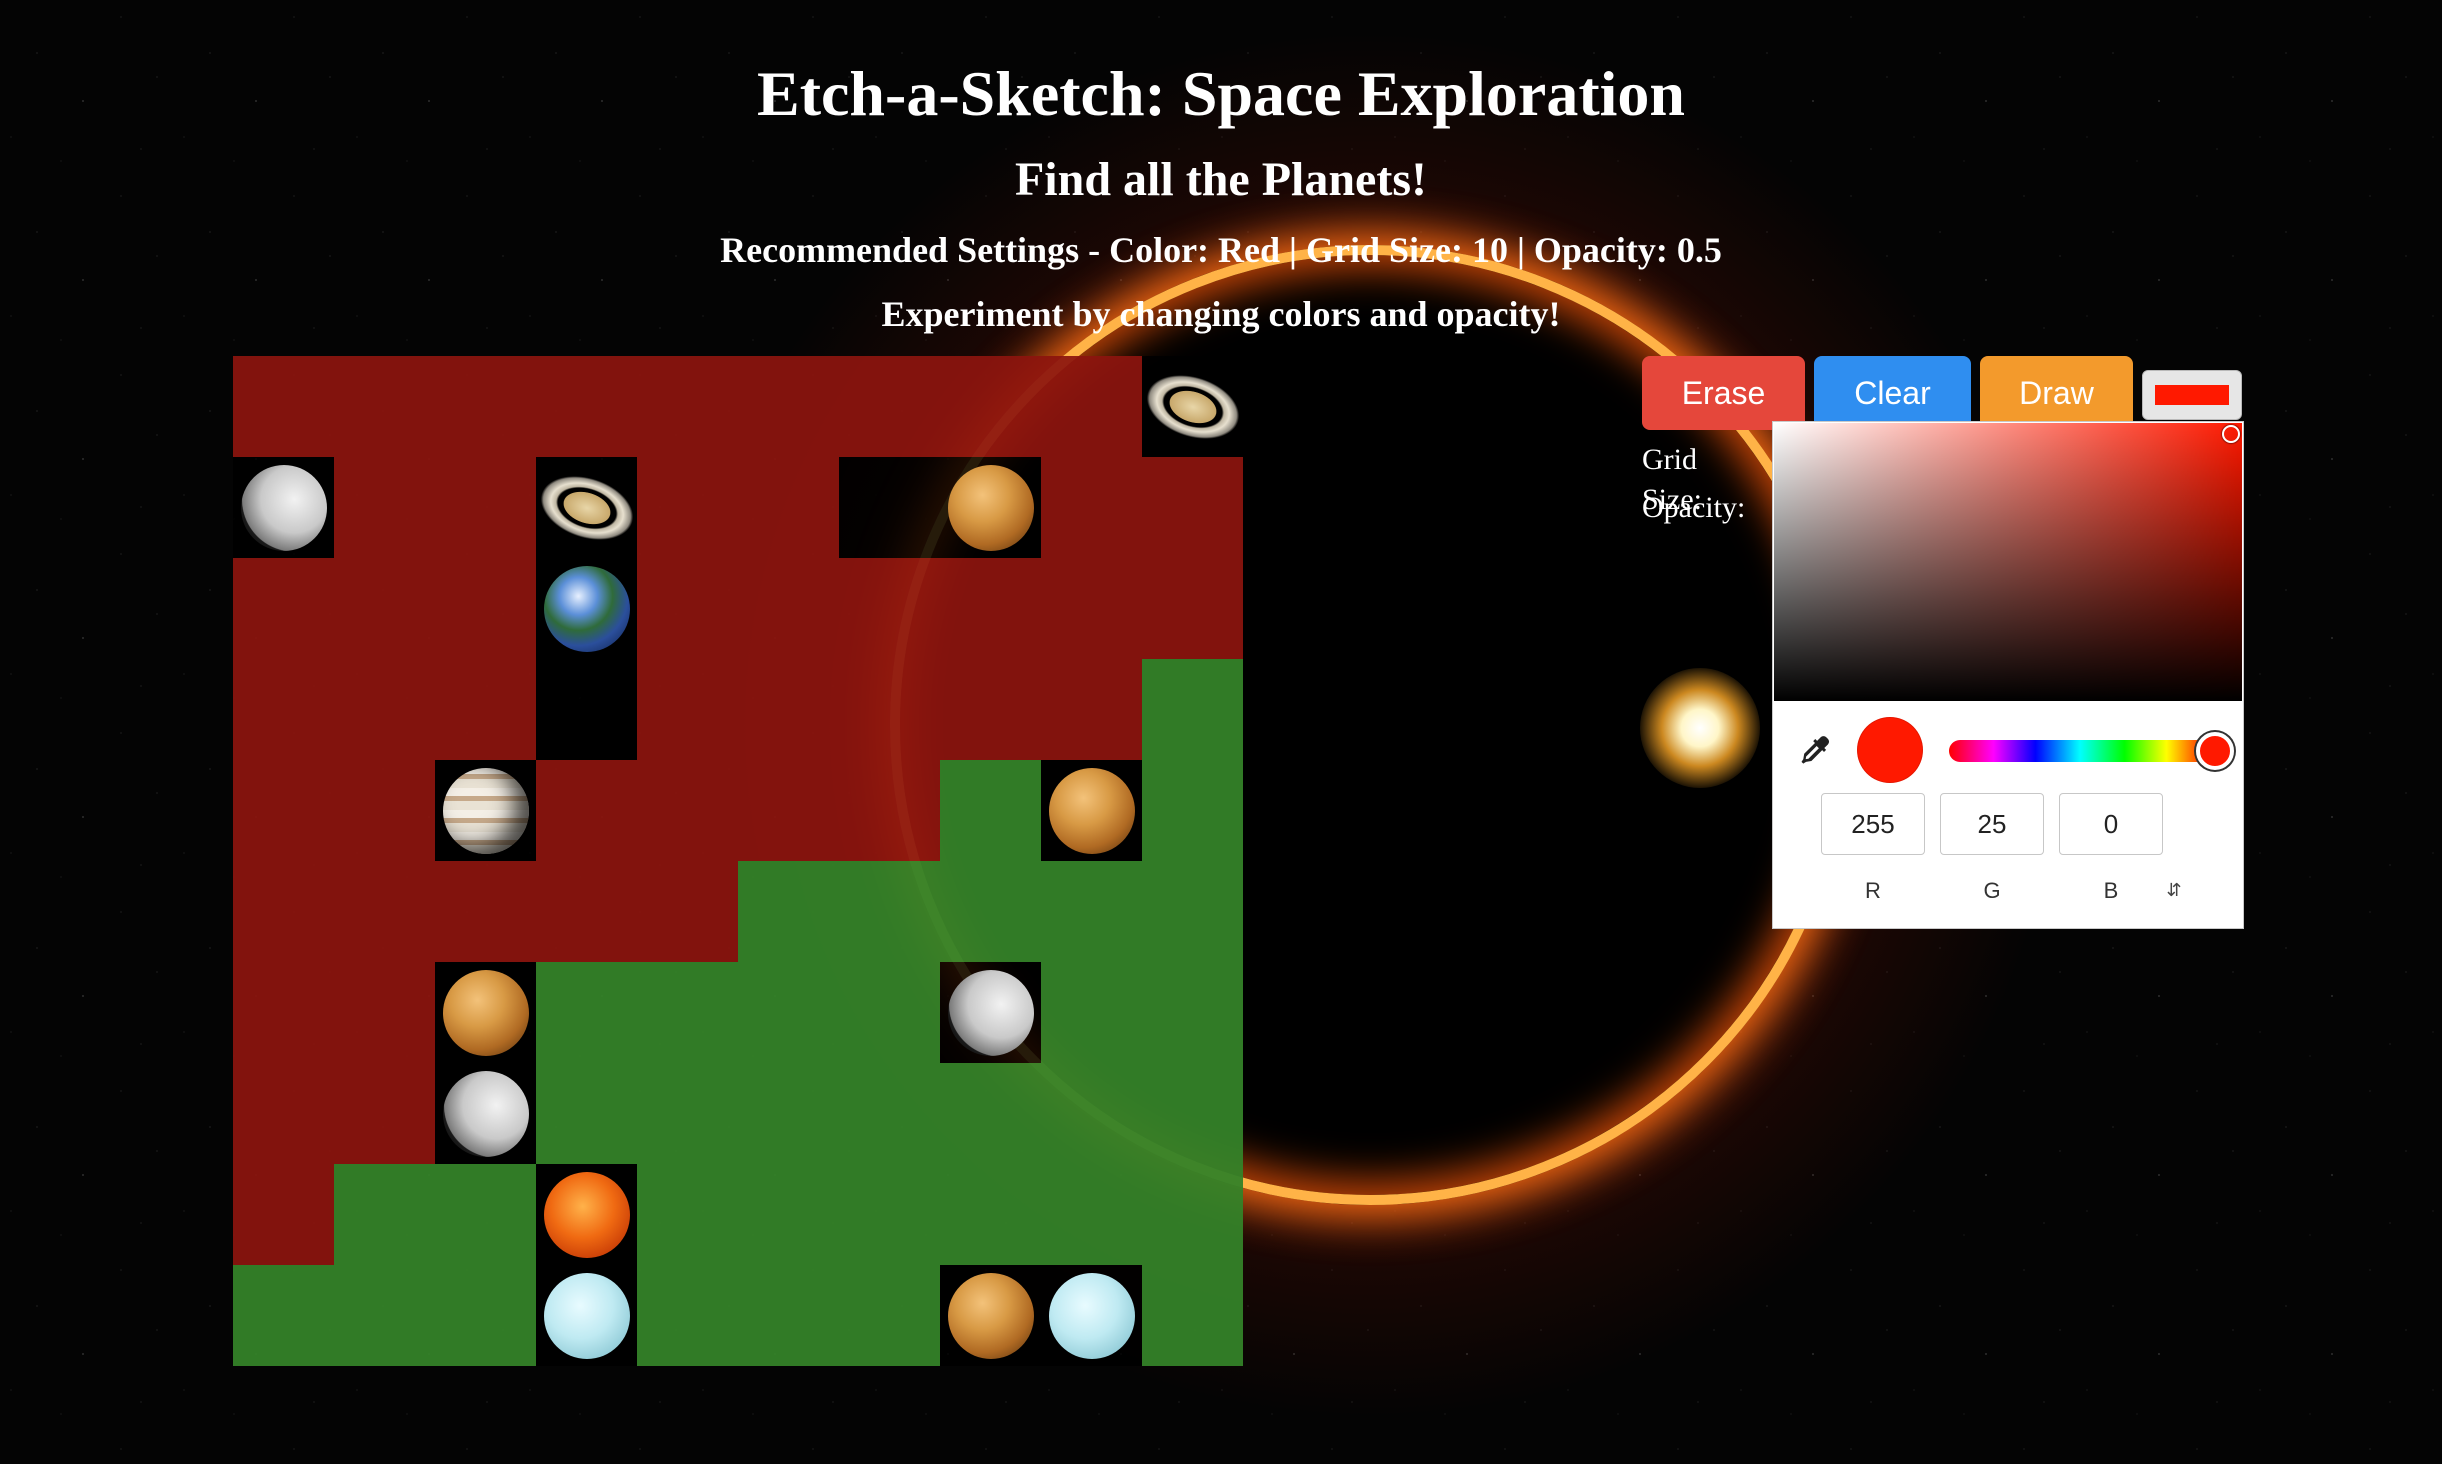 Image resolution: width=2442 pixels, height=1464 pixels. What do you see at coordinates (1892, 393) in the screenshot?
I see `clear-button: Clear` at bounding box center [1892, 393].